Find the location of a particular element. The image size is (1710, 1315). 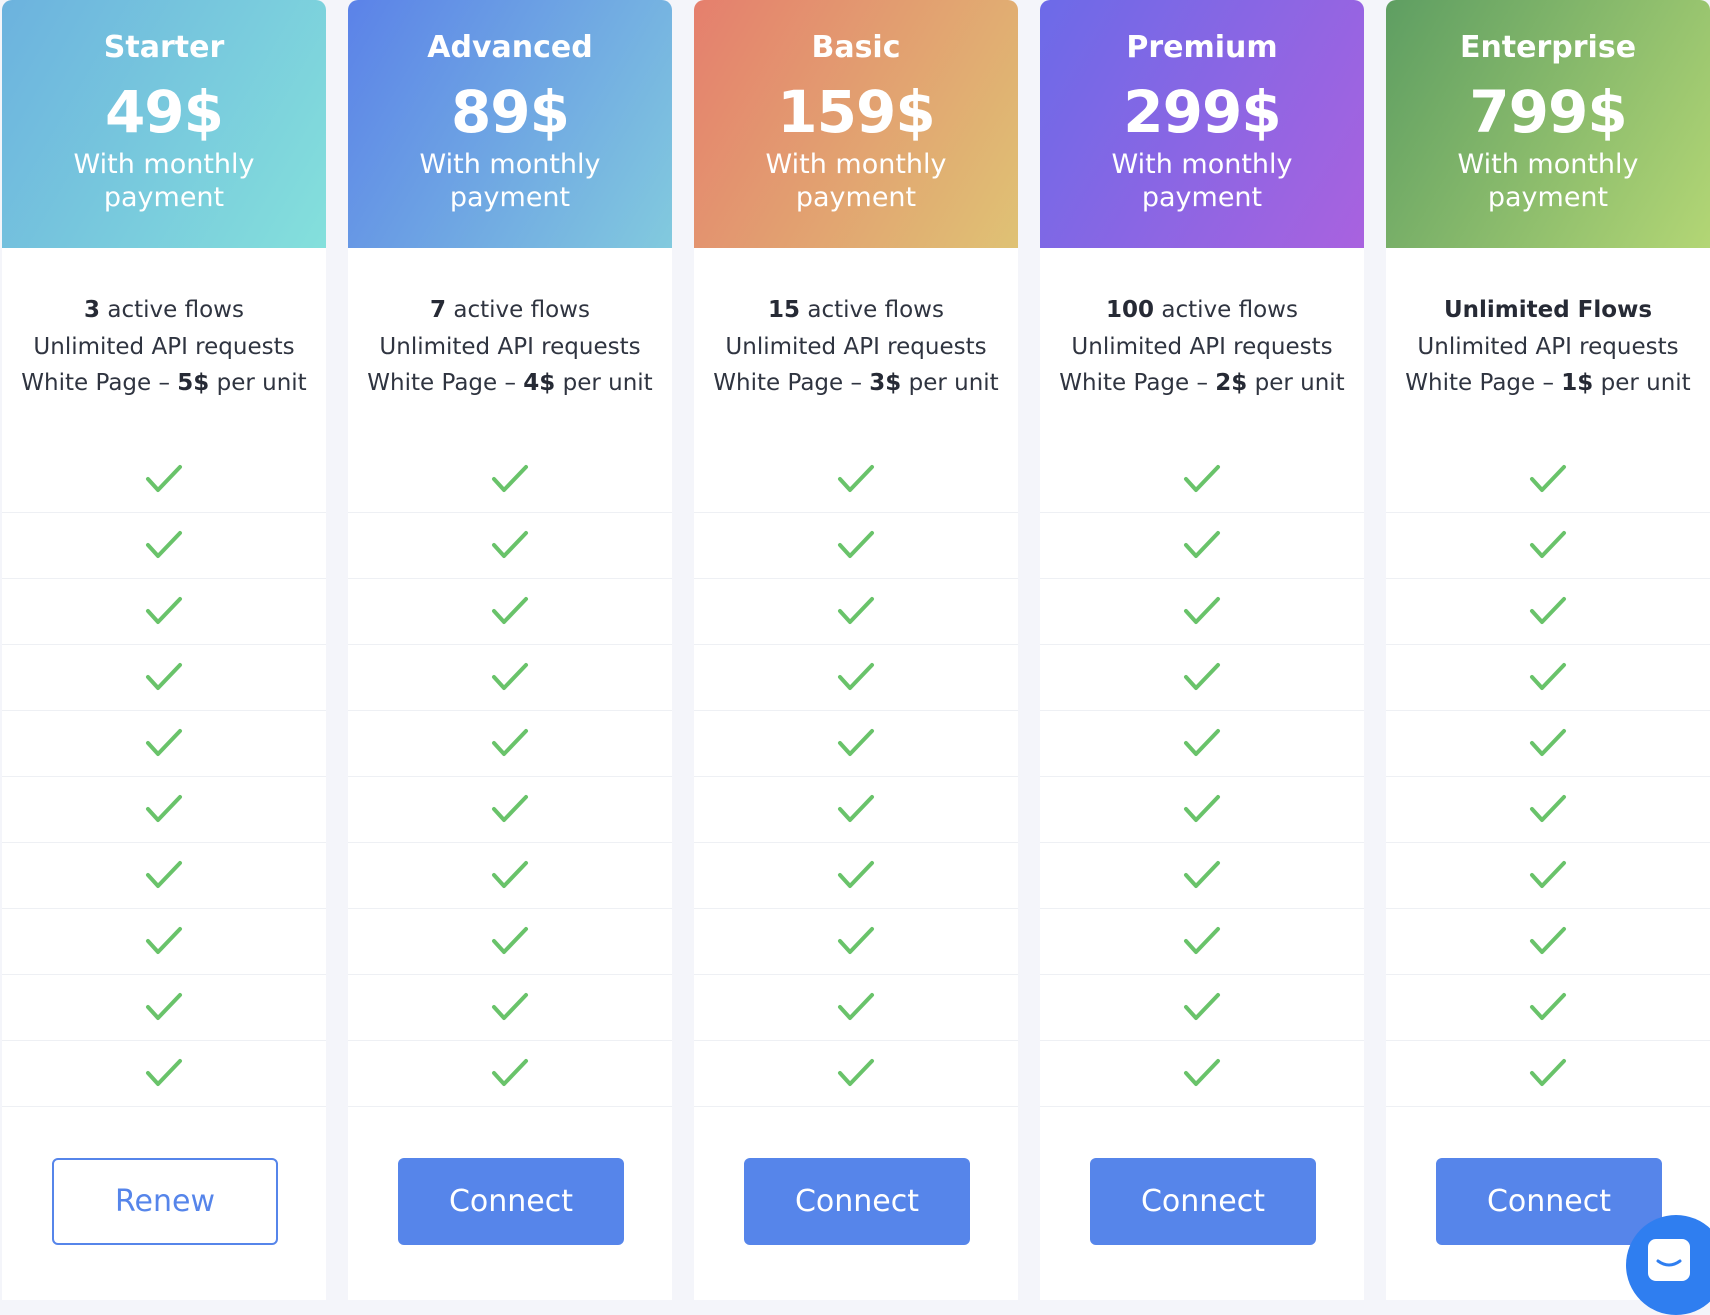

feature-line: White Page – 2$ per unit is located at coordinates (1202, 383).